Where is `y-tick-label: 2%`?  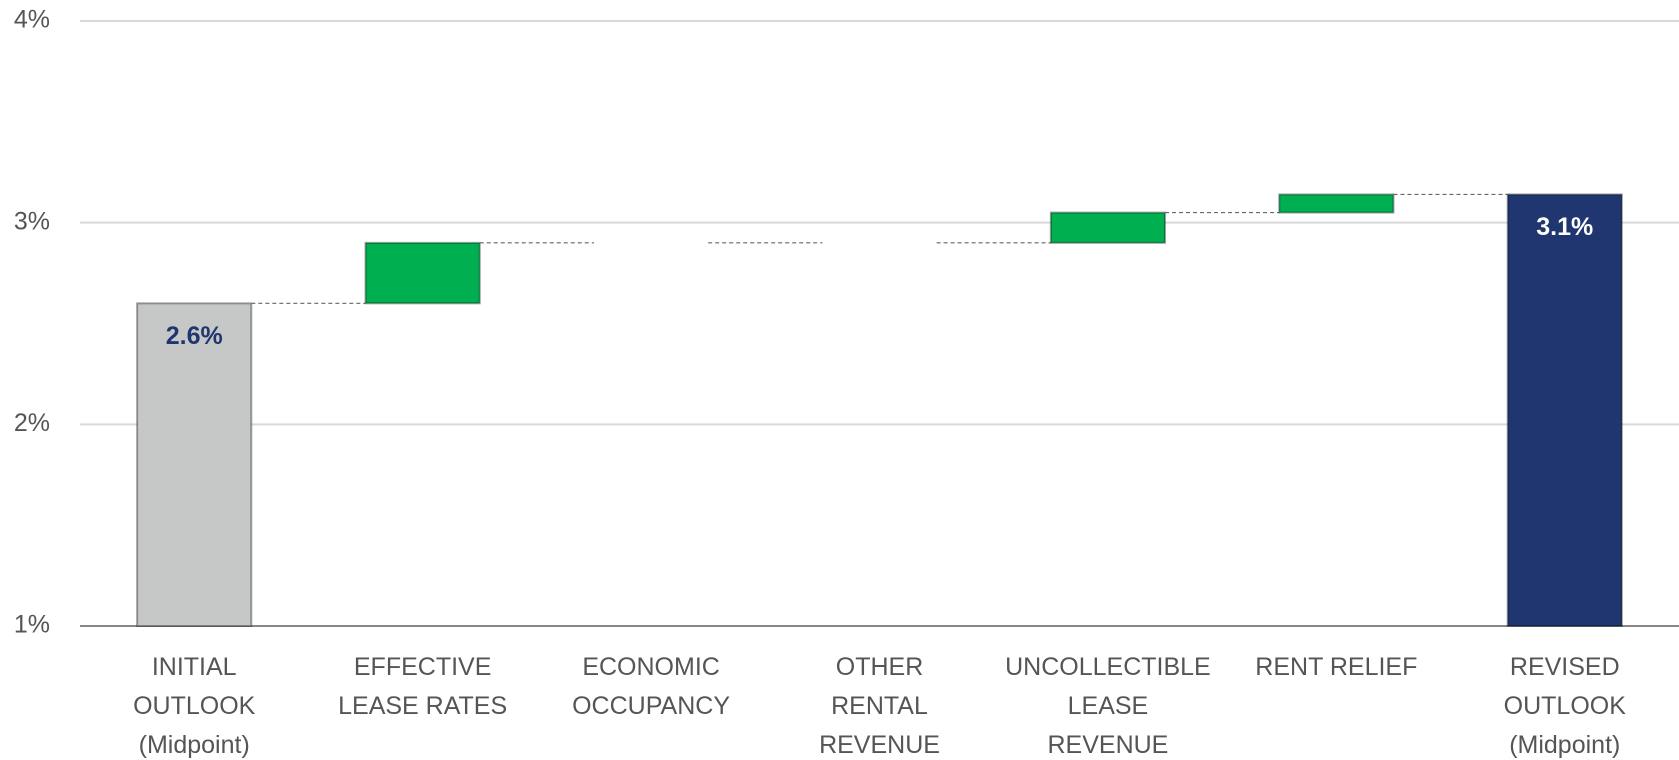
y-tick-label: 2% is located at coordinates (32, 423).